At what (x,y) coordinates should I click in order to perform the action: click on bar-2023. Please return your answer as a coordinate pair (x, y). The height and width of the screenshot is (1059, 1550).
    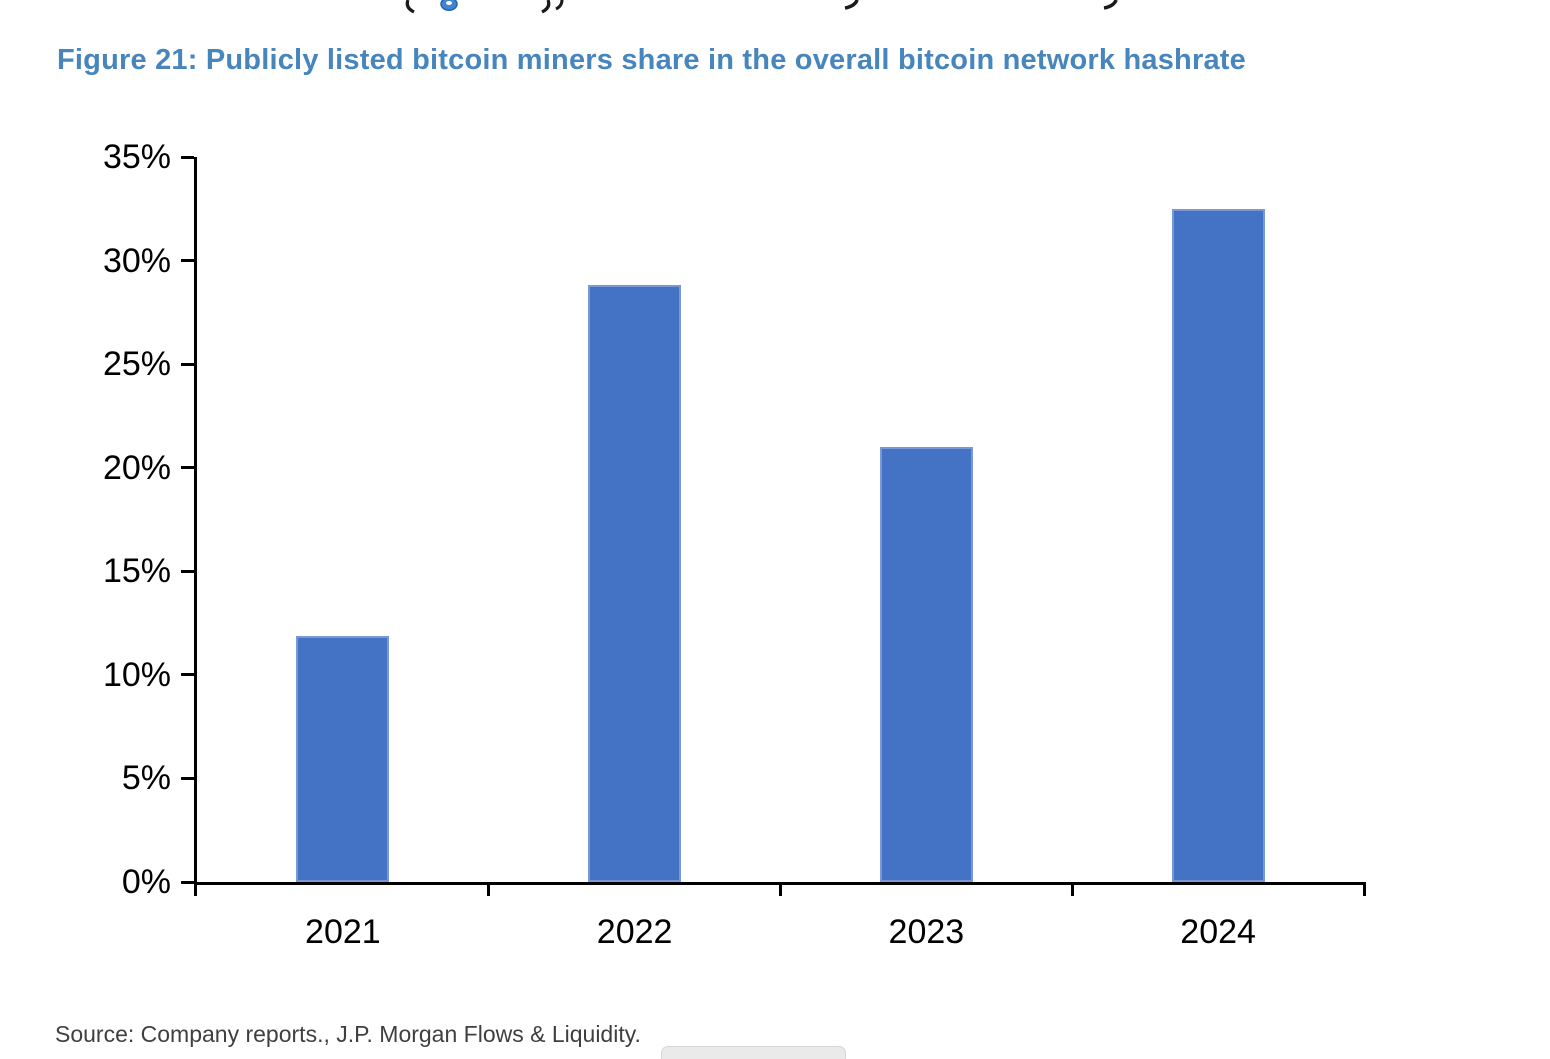
    Looking at the image, I should click on (926, 664).